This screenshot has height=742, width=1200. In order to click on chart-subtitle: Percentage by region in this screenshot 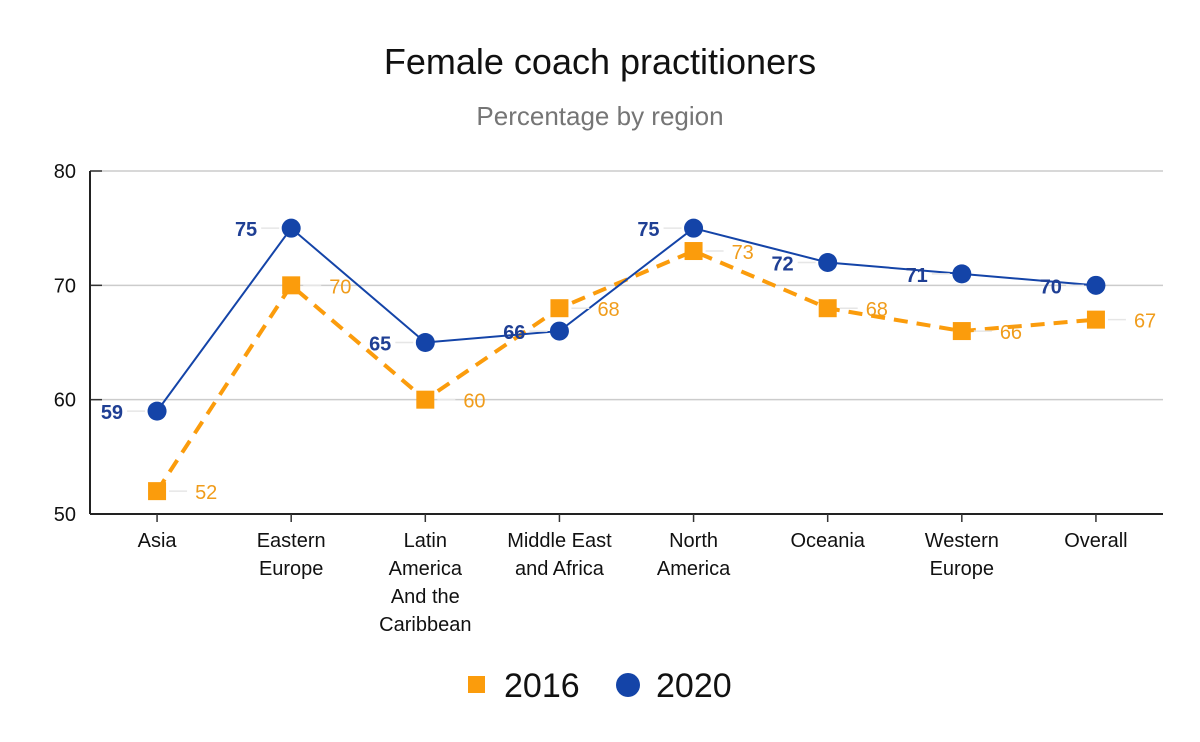, I will do `click(599, 116)`.